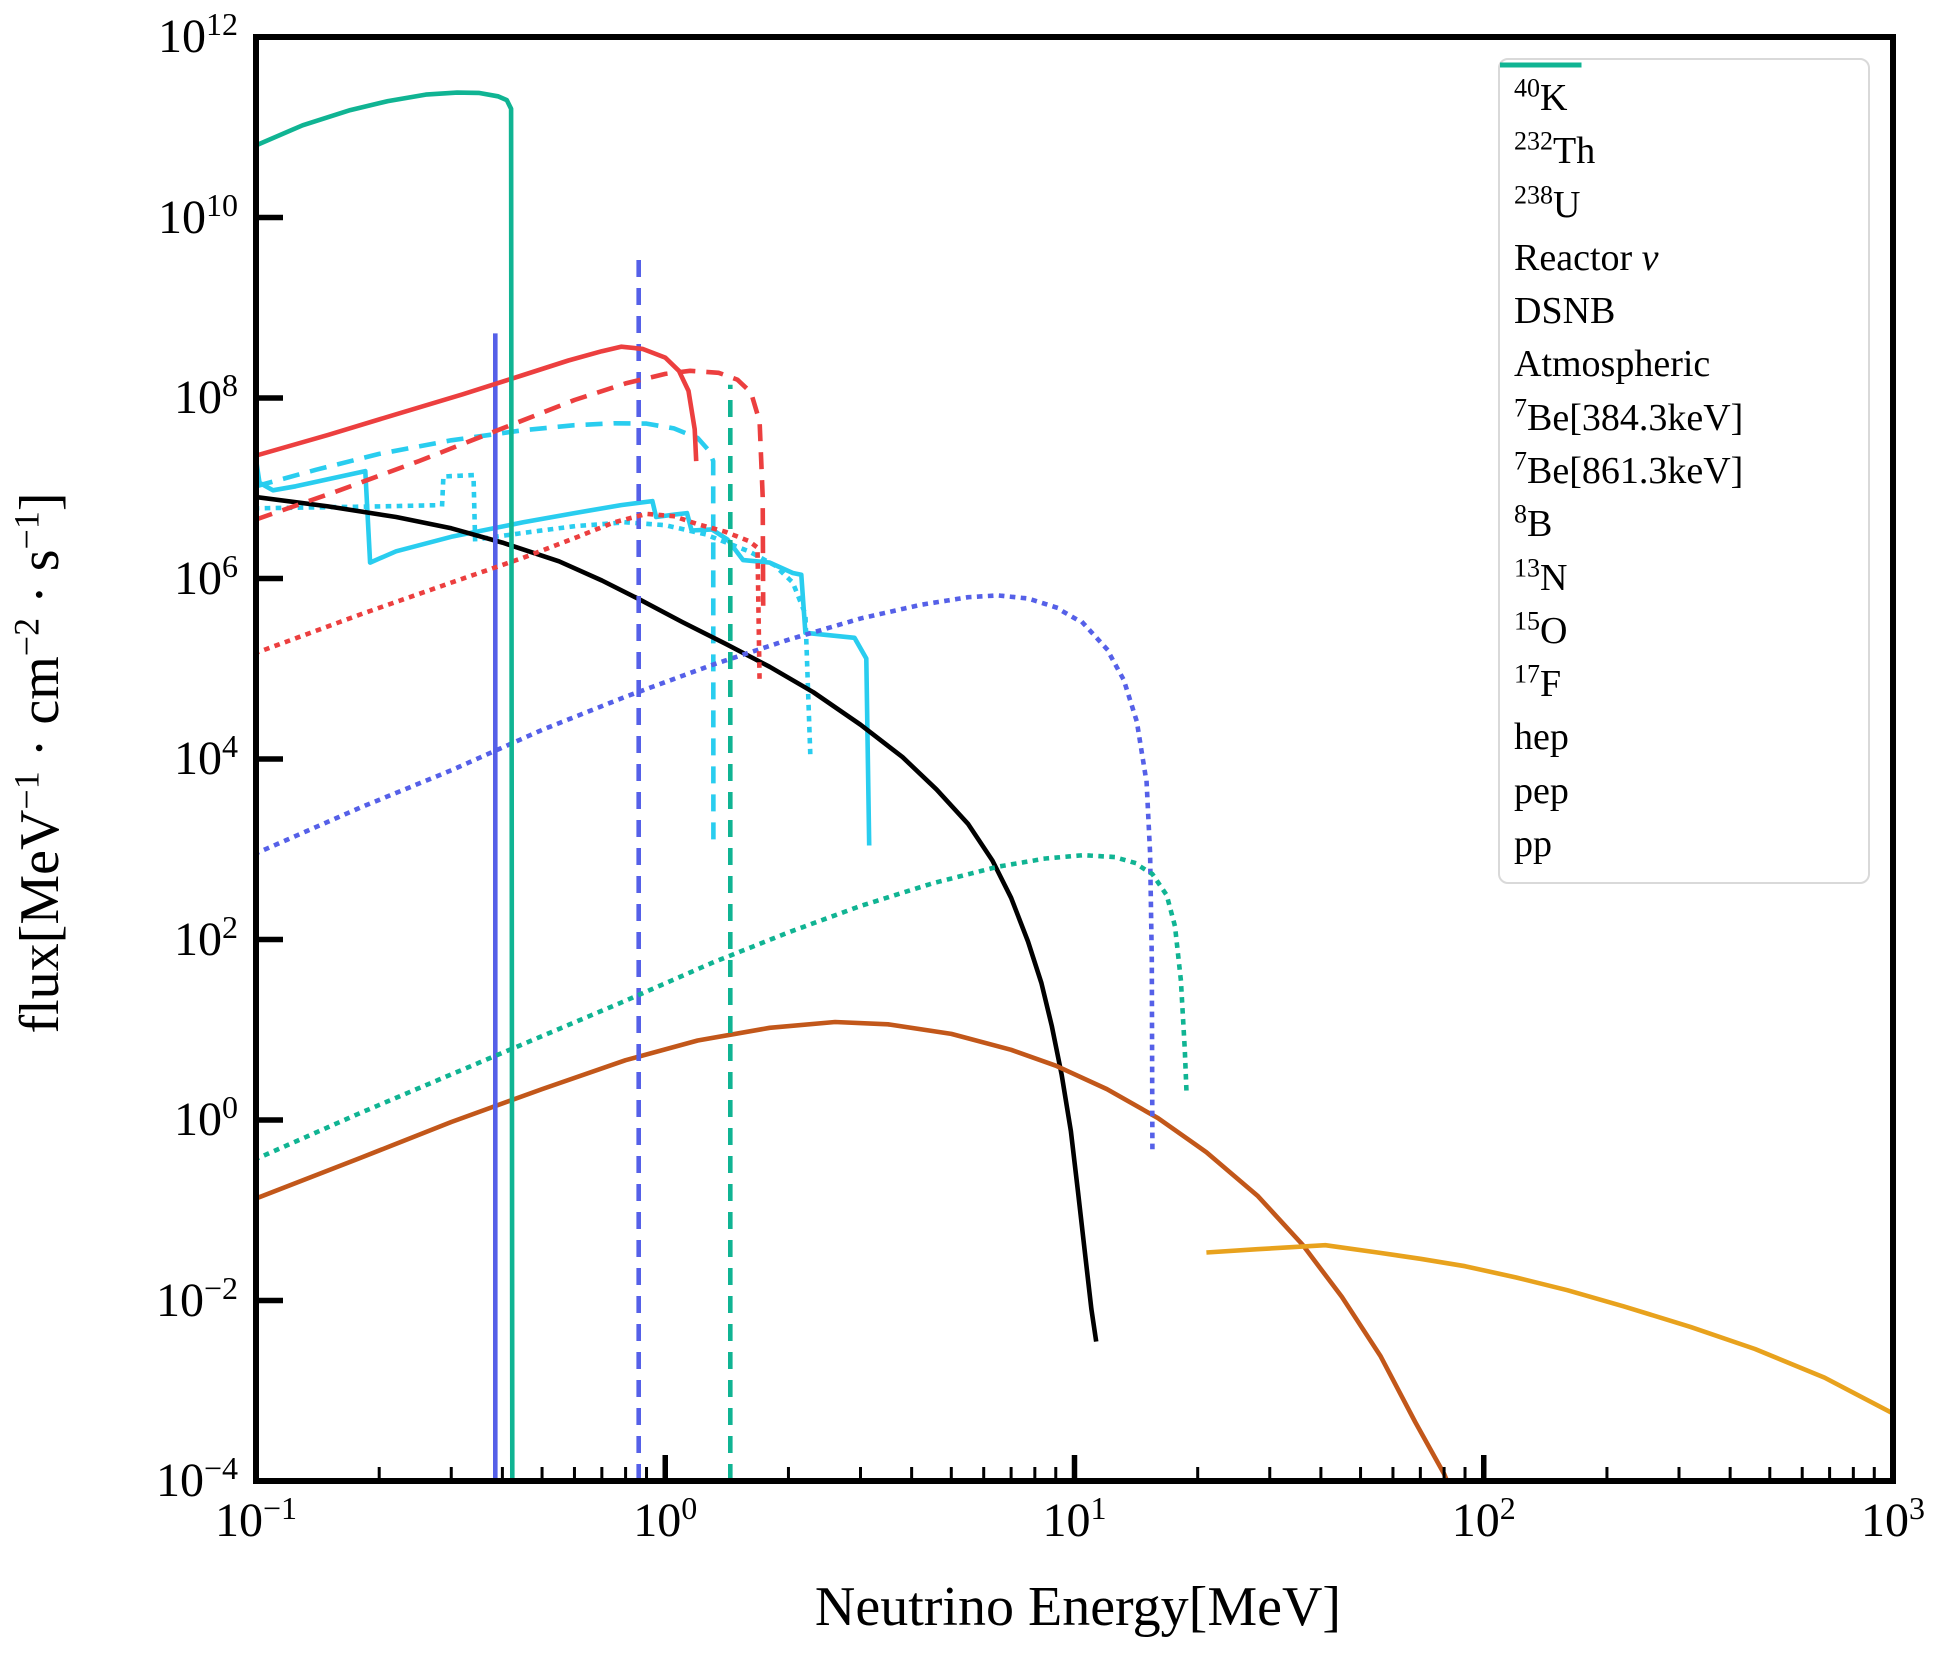 This screenshot has width=1936, height=1664. I want to click on curve-n13, so click(477, 403).